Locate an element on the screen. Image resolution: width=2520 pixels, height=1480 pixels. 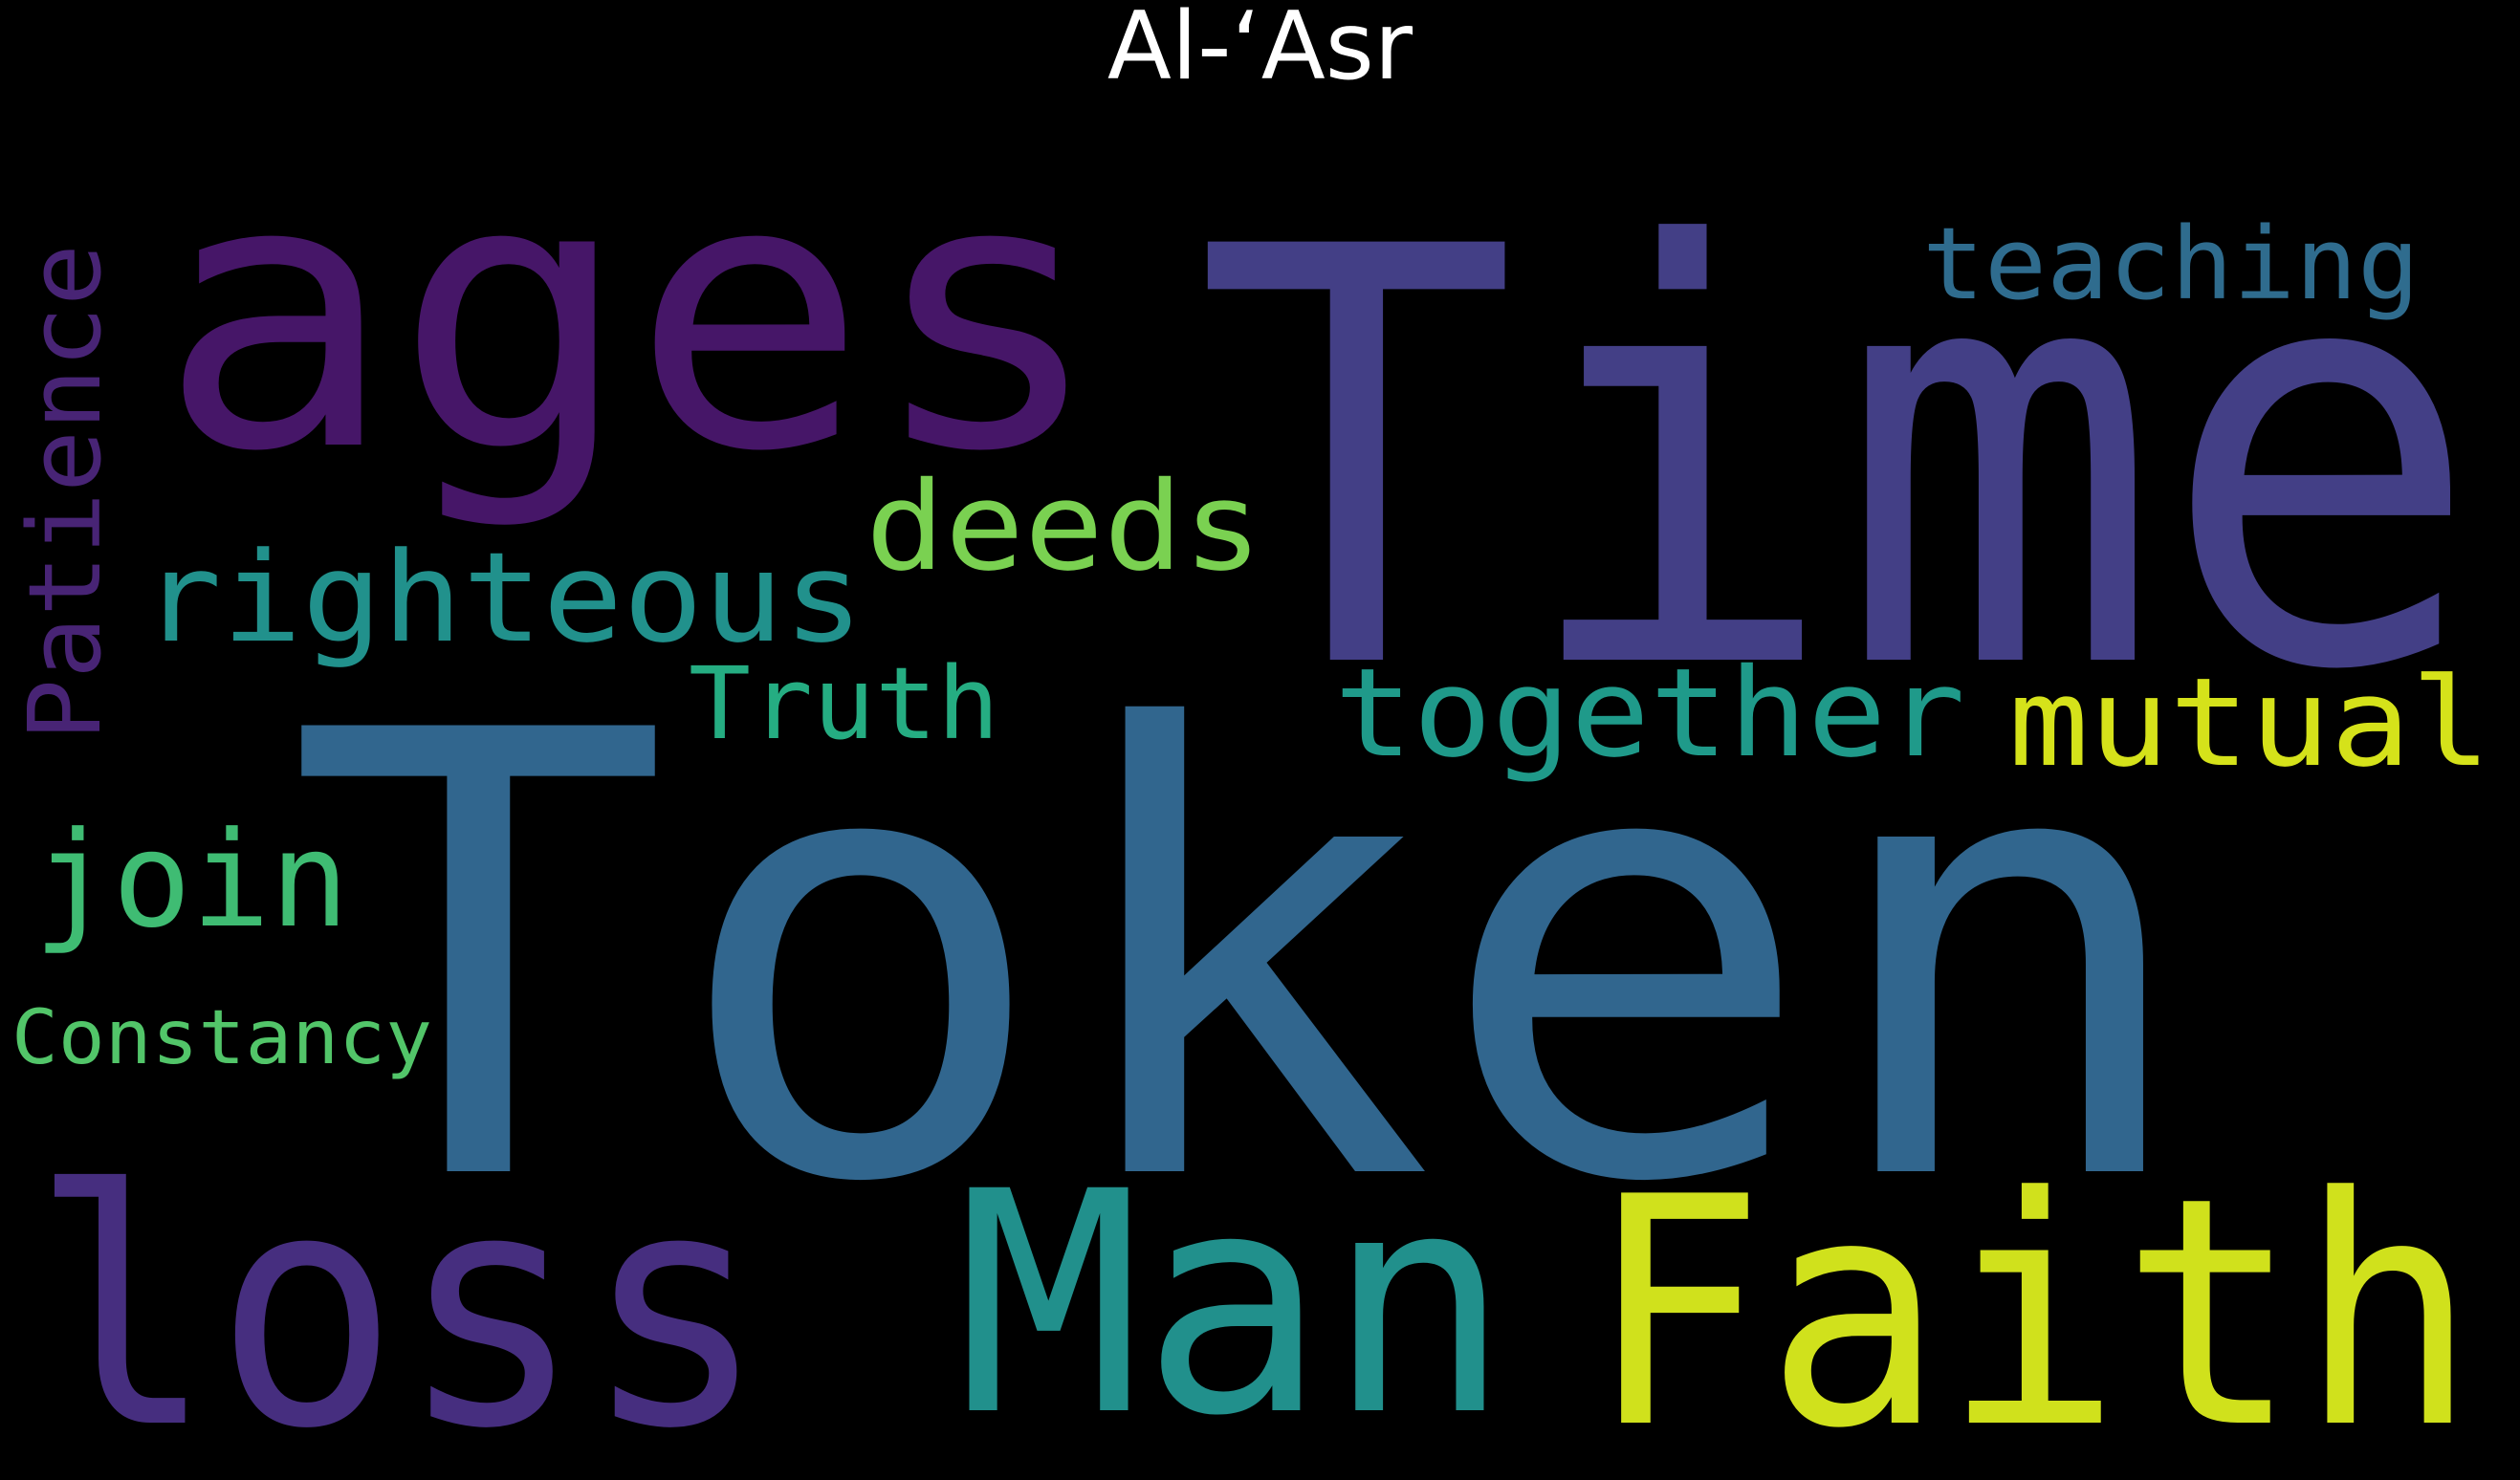
word-truth: Truth is located at coordinates (844, 703).